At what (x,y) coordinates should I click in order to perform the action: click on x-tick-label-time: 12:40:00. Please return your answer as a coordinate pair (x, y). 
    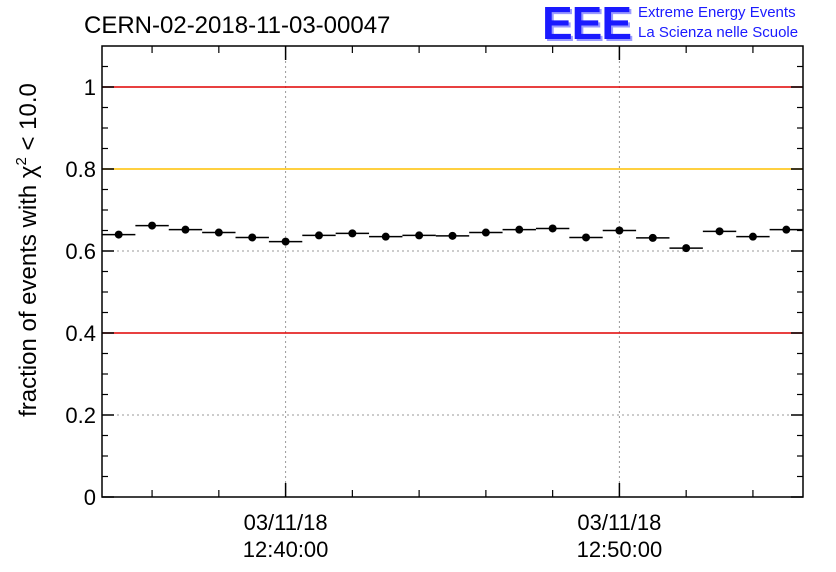
    Looking at the image, I should click on (286, 549).